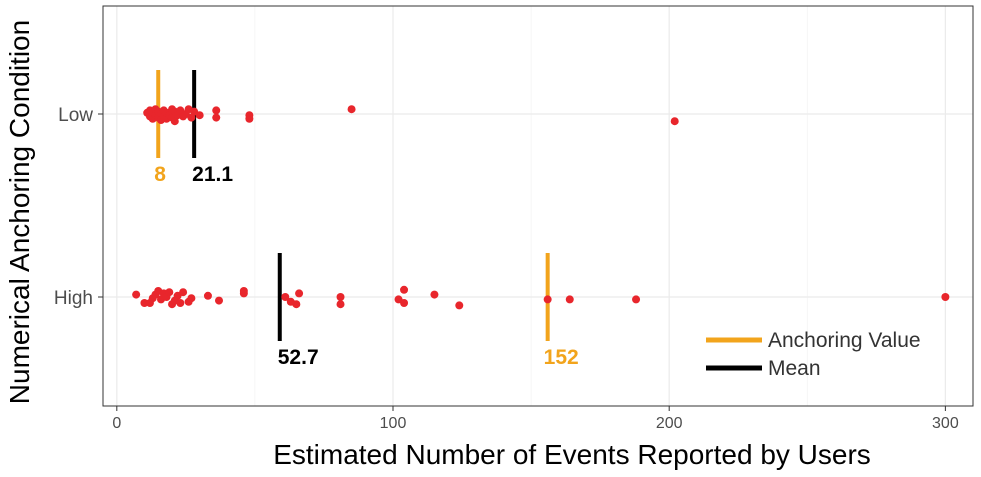  What do you see at coordinates (669, 423) in the screenshot?
I see `x-tick-label-200: 200` at bounding box center [669, 423].